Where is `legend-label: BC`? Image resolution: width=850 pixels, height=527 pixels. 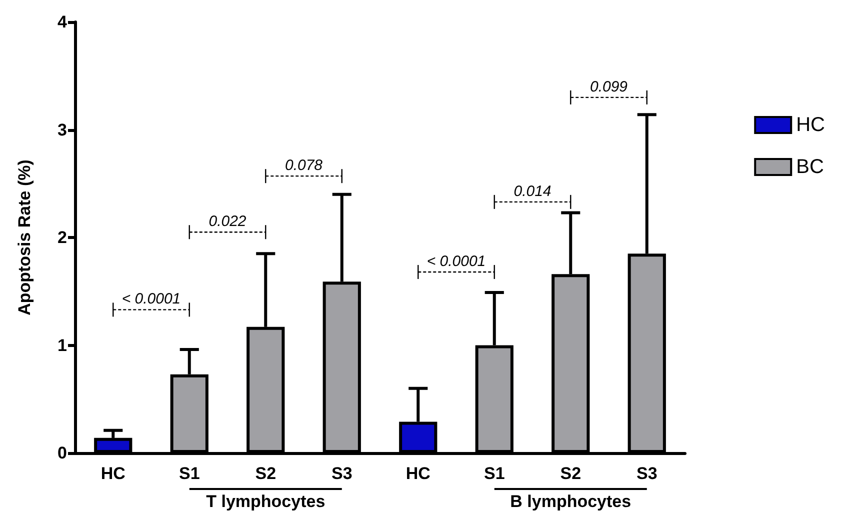 legend-label: BC is located at coordinates (810, 167).